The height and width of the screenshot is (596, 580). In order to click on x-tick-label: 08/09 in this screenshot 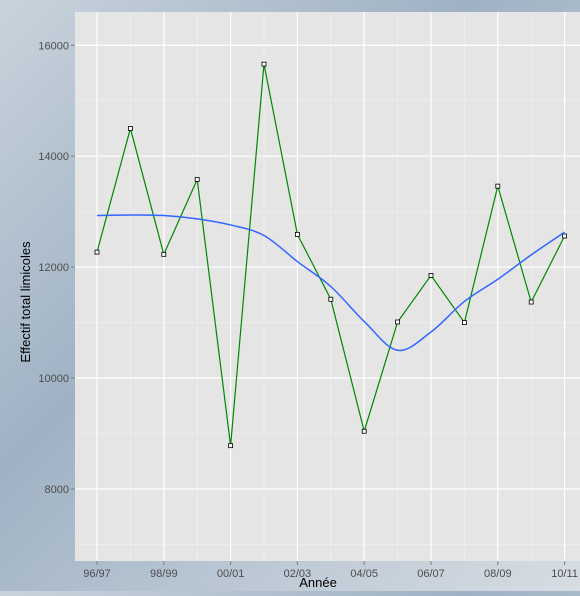, I will do `click(498, 574)`.